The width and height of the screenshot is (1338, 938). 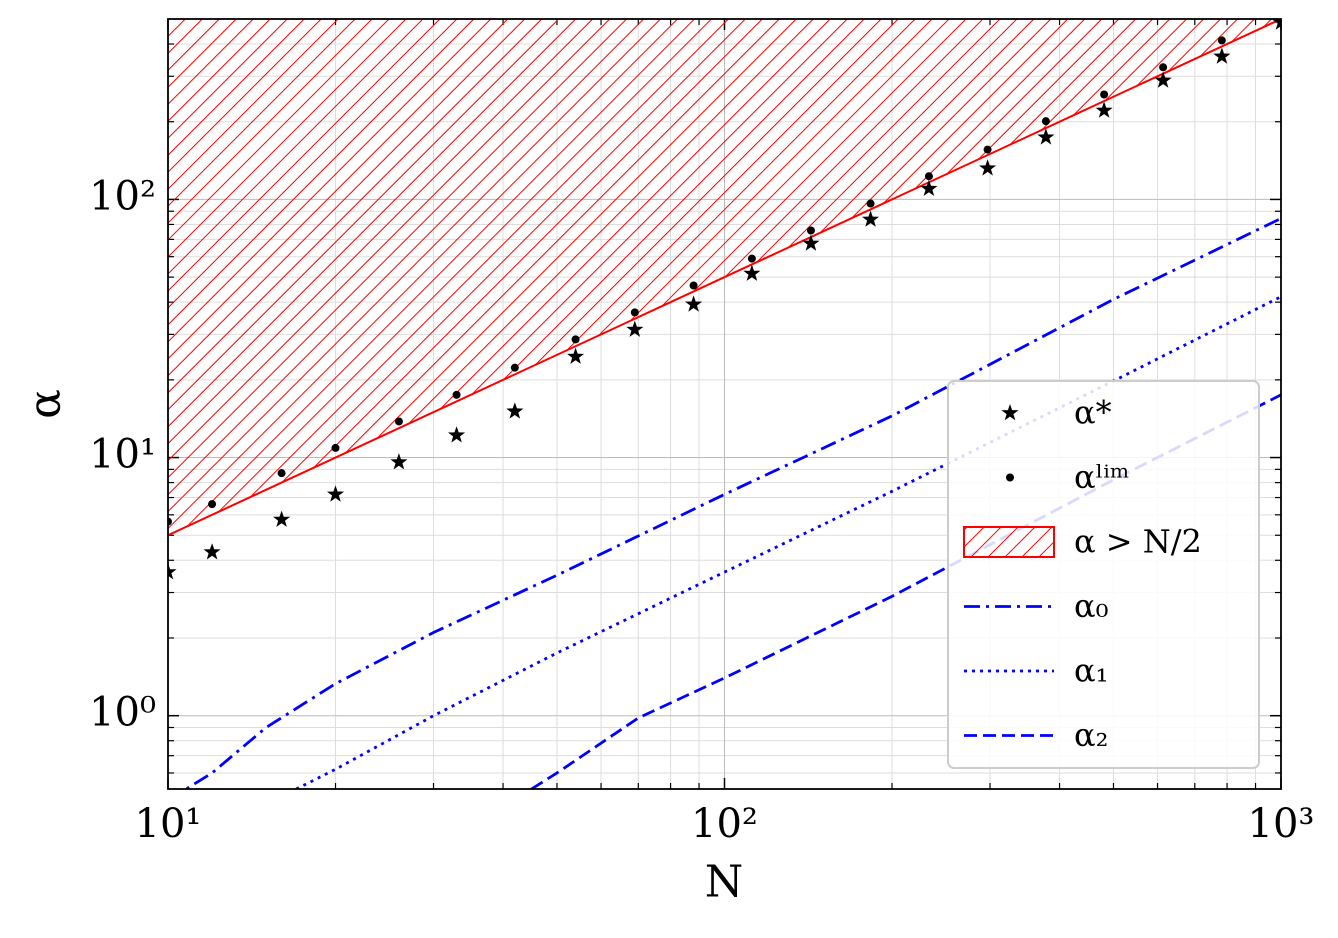 I want to click on legend-label: α₀, so click(x=1091, y=606).